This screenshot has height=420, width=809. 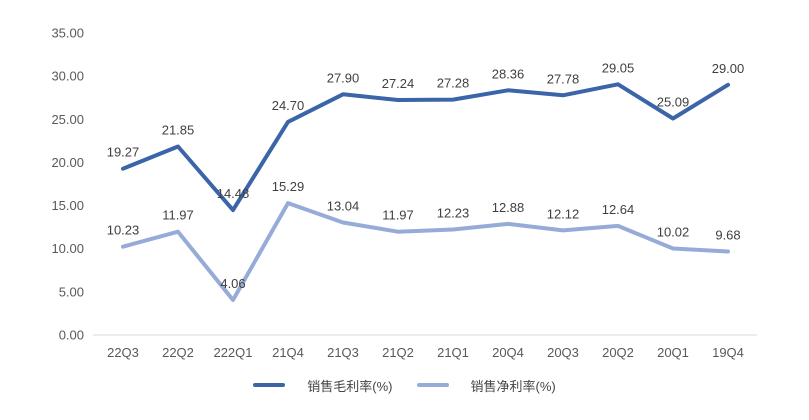 I want to click on x-axis-tick-label: 20Q1, so click(x=673, y=352).